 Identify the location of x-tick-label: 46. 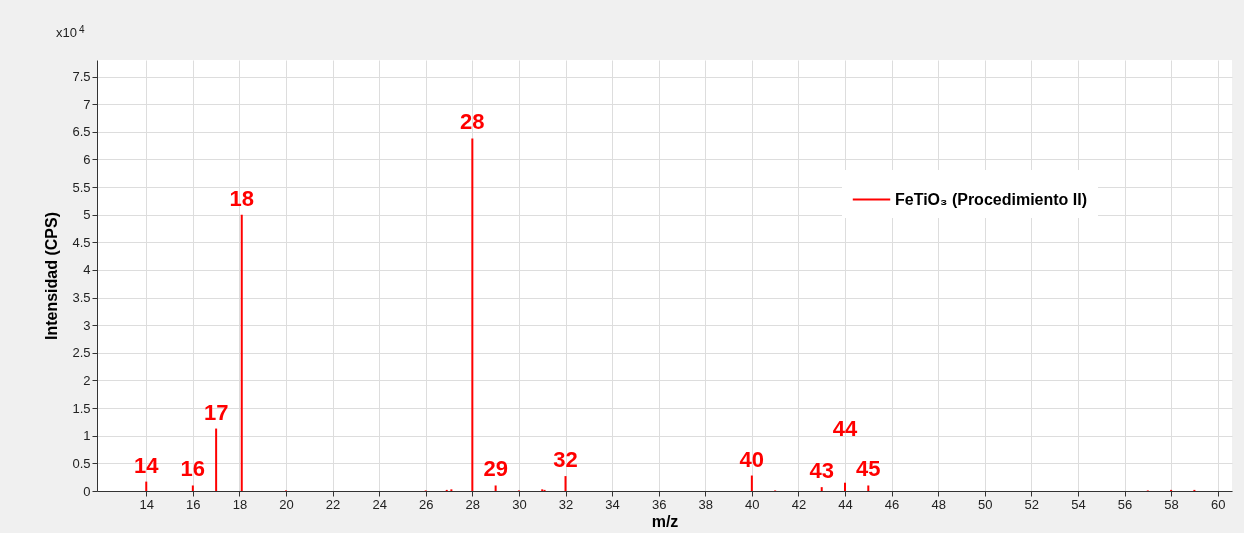
(892, 504).